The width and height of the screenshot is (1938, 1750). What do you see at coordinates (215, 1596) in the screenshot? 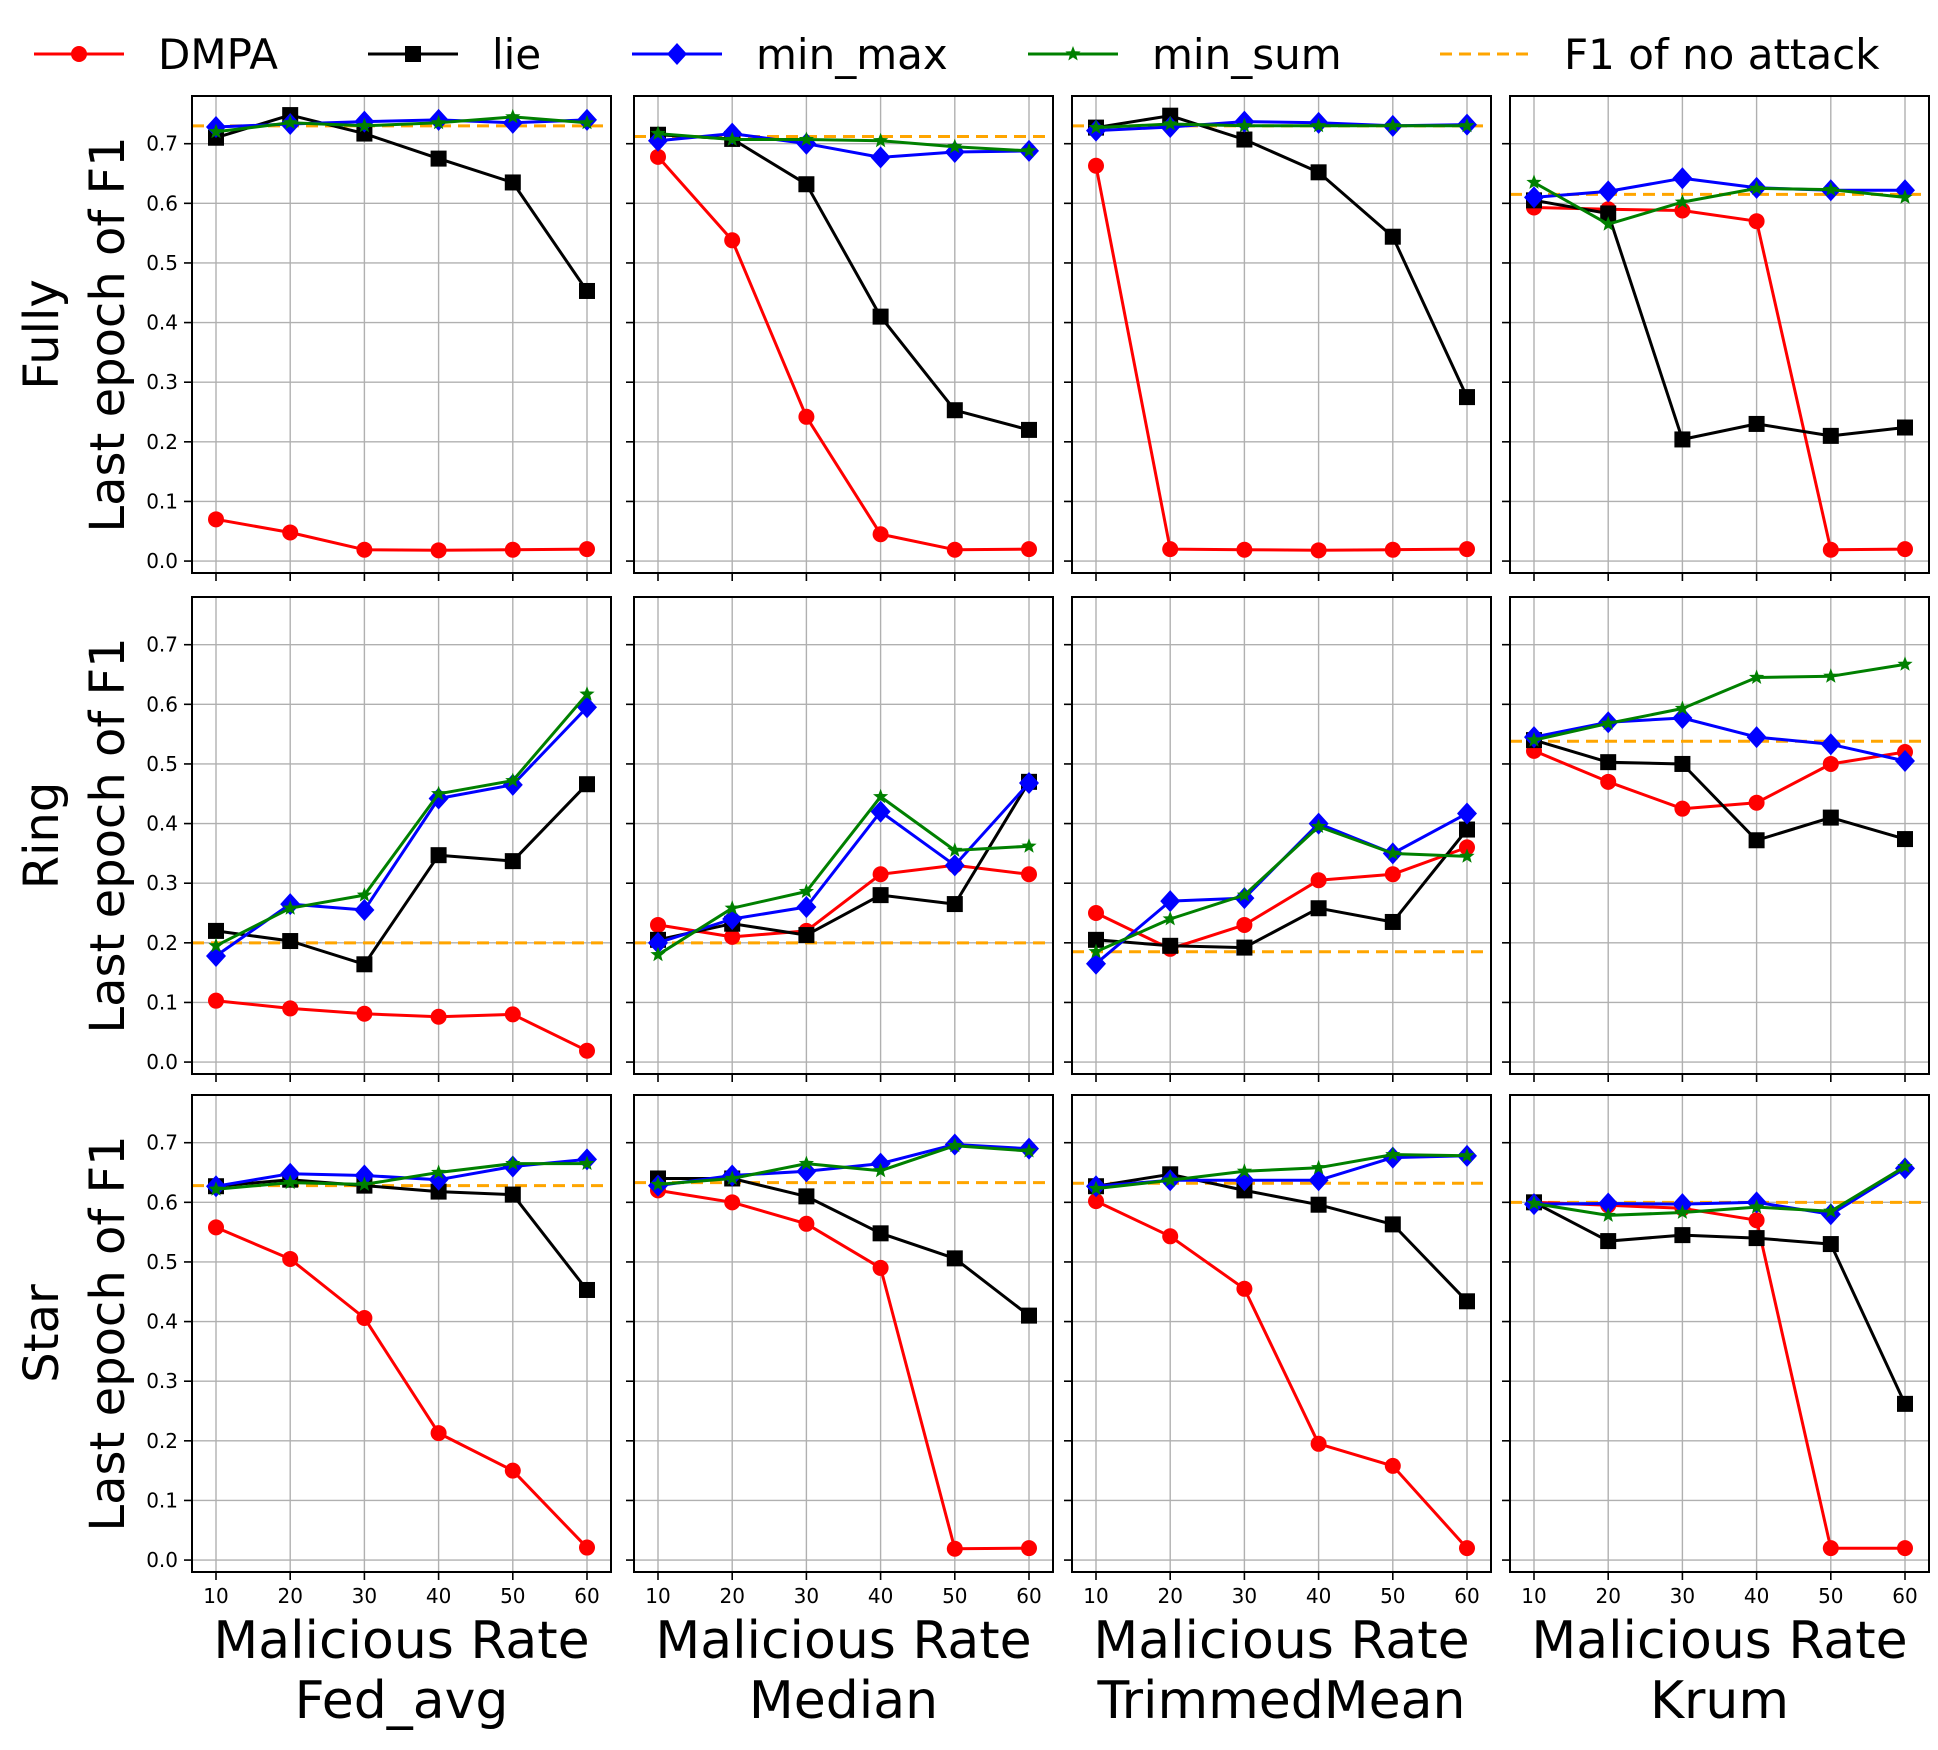
I see `x-tick-label: 10` at bounding box center [215, 1596].